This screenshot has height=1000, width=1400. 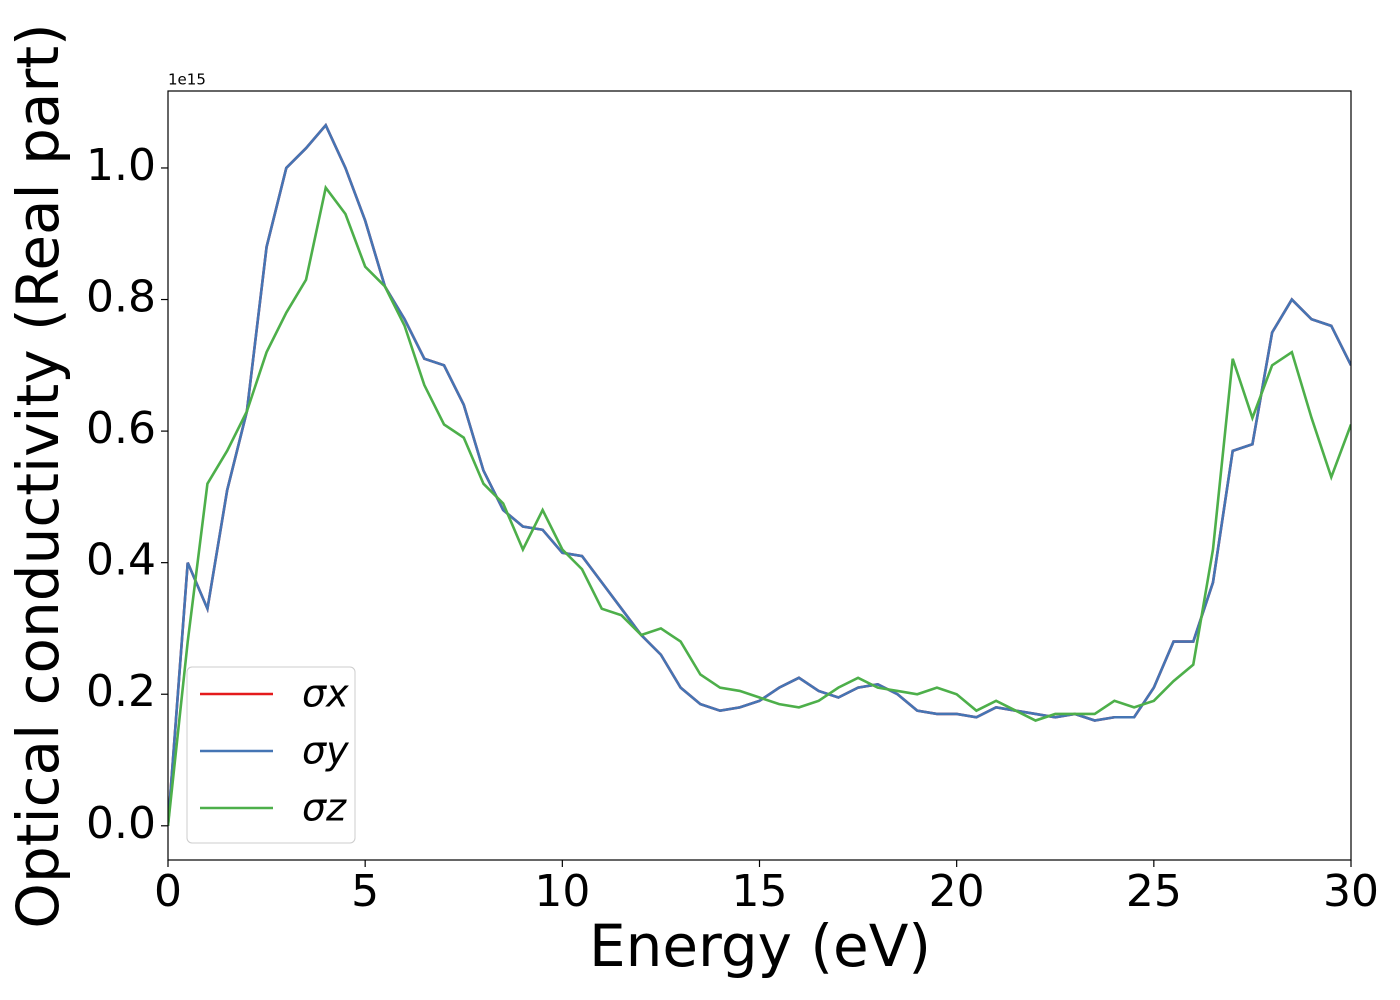 I want to click on y-tick-label: 0.2, so click(x=121, y=691).